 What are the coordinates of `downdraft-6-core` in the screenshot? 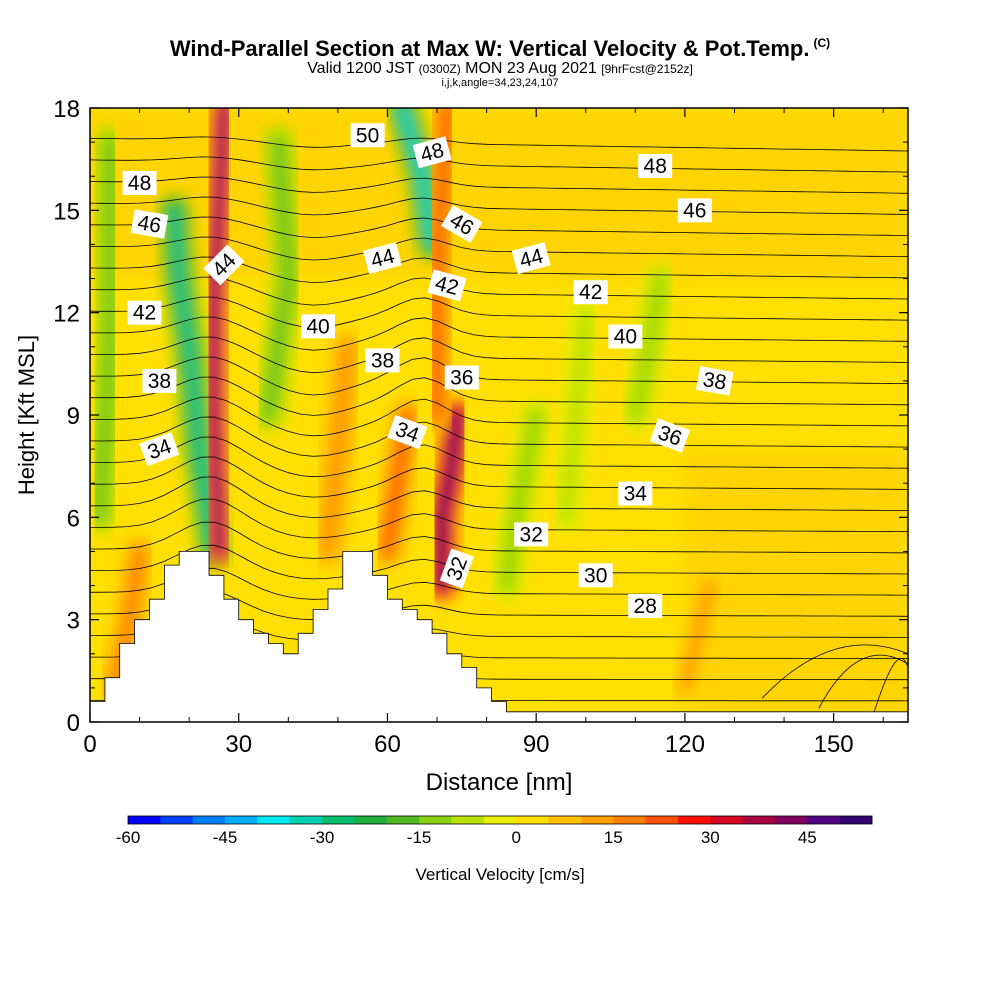 It's located at (576, 415).